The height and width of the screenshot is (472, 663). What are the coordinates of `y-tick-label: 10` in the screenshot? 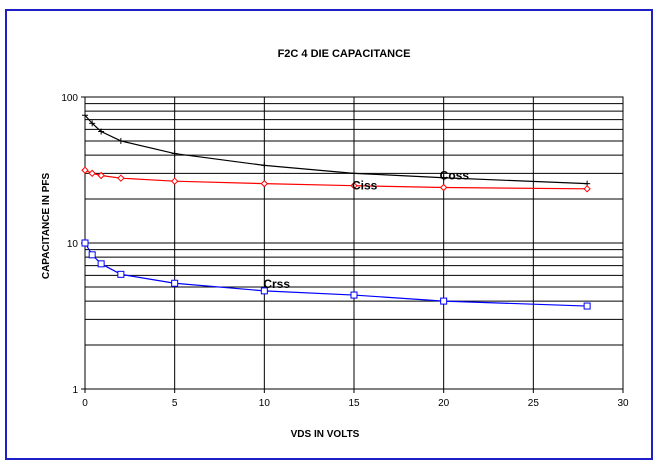 It's located at (73, 244).